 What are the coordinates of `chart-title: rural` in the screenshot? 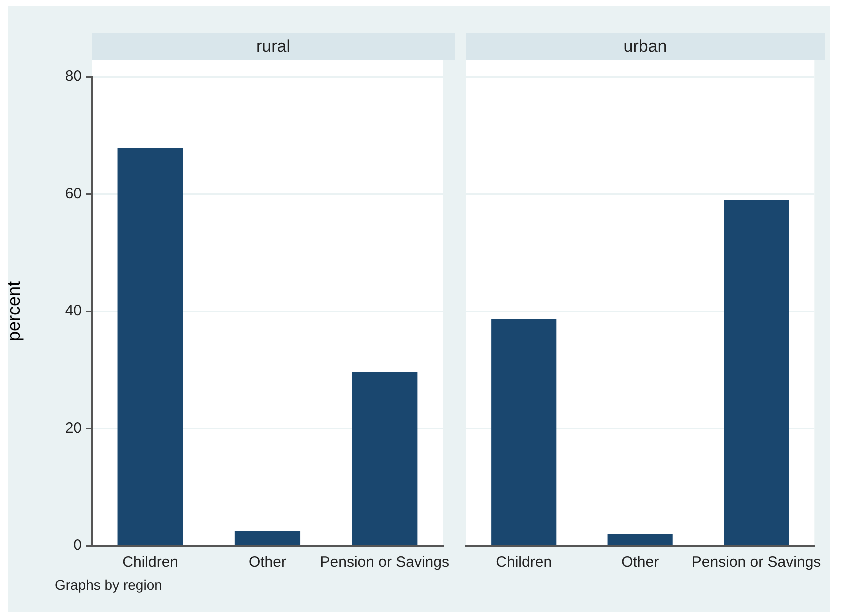 It's located at (273, 46).